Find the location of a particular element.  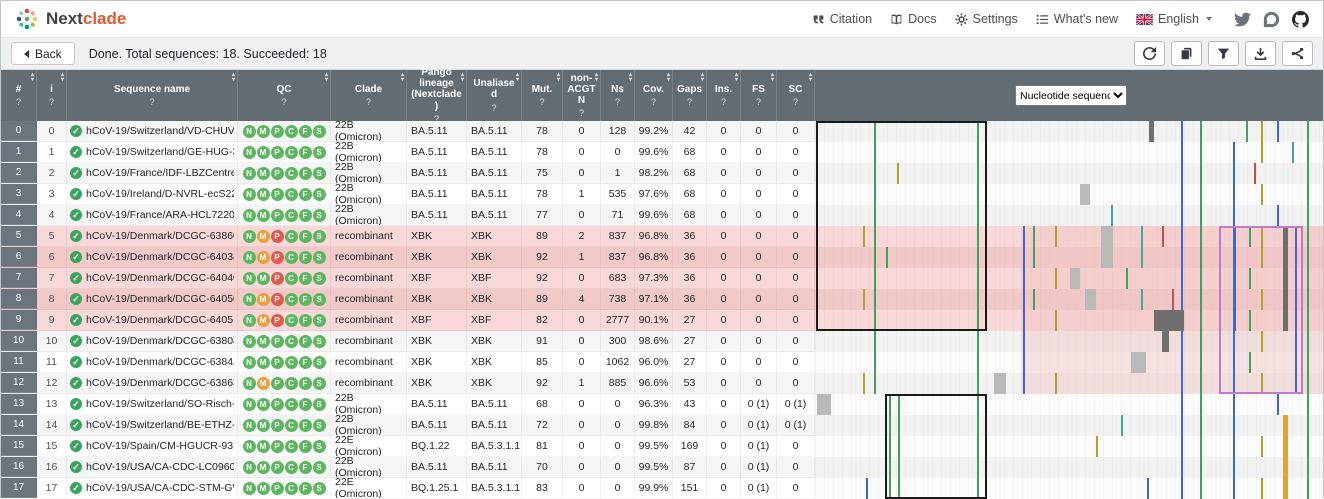

cell-sequence-name: ✓ hCoV-19/Denmark/DCGC-640344/202 is located at coordinates (152, 257).